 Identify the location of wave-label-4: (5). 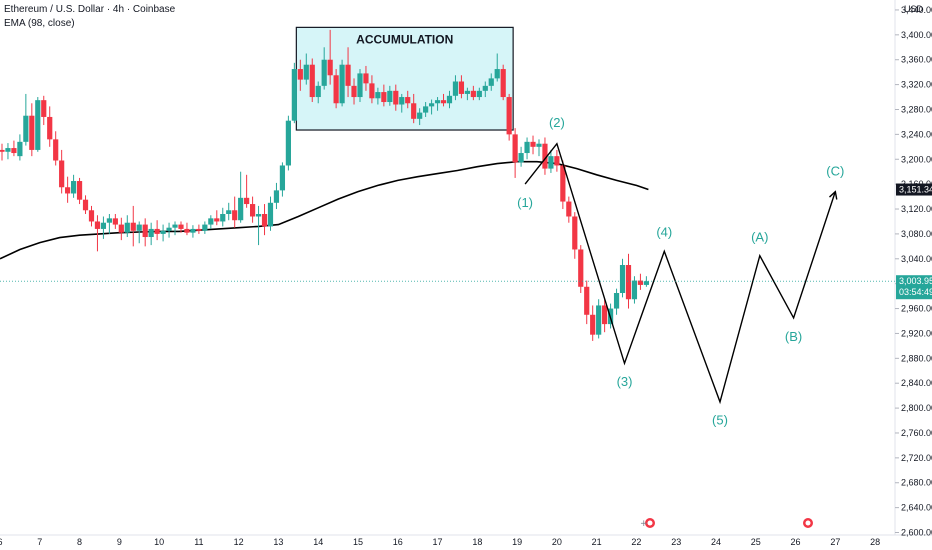
(720, 420).